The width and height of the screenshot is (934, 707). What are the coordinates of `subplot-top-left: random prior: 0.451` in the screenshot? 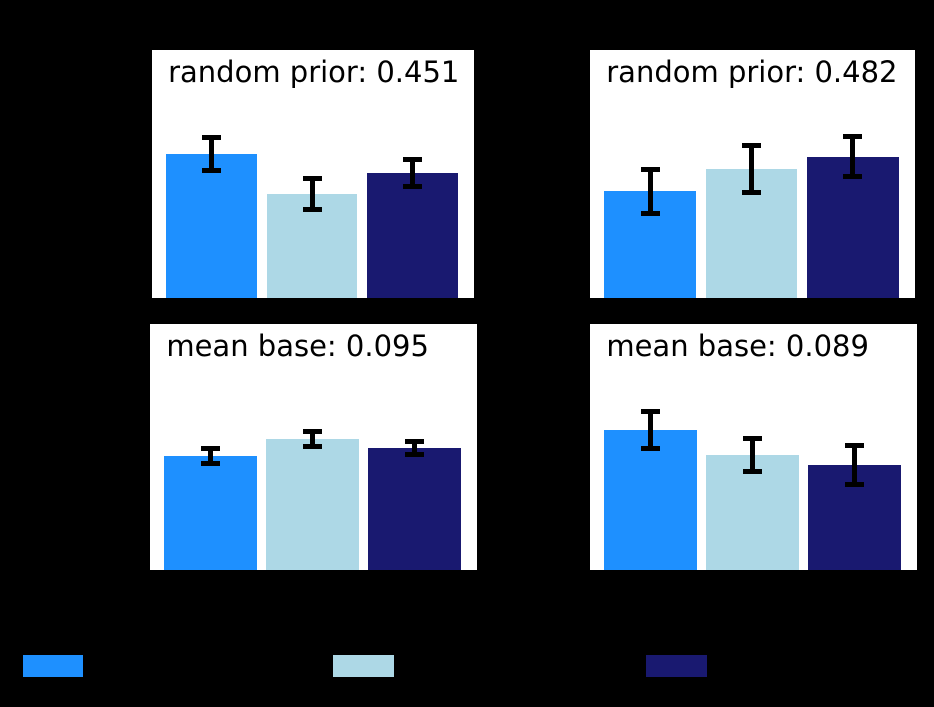 It's located at (313, 174).